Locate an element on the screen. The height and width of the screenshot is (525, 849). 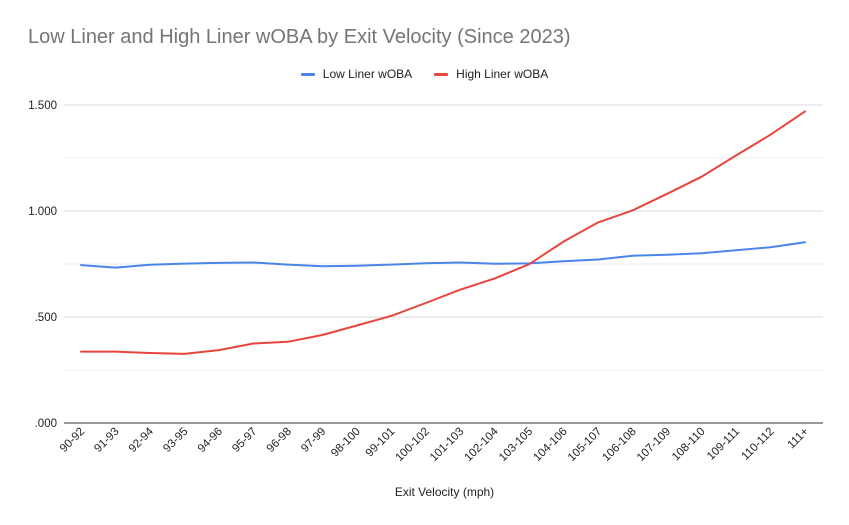
legend-label-high-liner: High Liner wOBA is located at coordinates (502, 74).